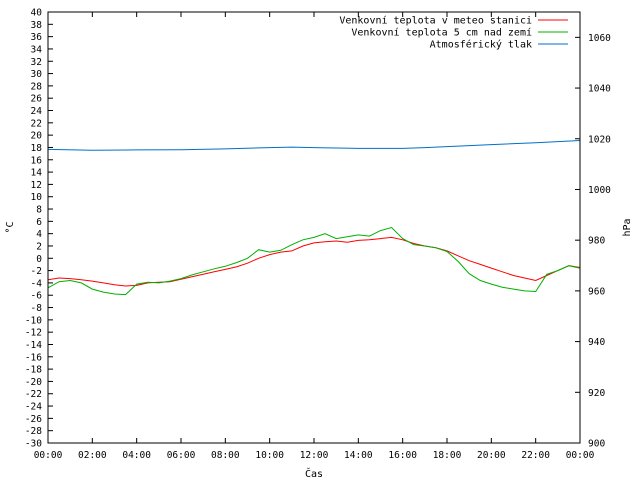 The width and height of the screenshot is (640, 480). What do you see at coordinates (37, 111) in the screenshot?
I see `y-tick-label: 24` at bounding box center [37, 111].